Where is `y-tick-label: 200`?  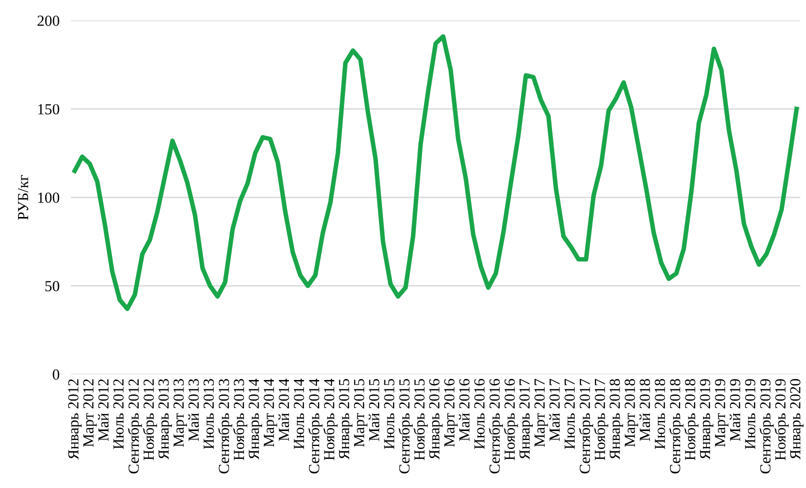 y-tick-label: 200 is located at coordinates (49, 21).